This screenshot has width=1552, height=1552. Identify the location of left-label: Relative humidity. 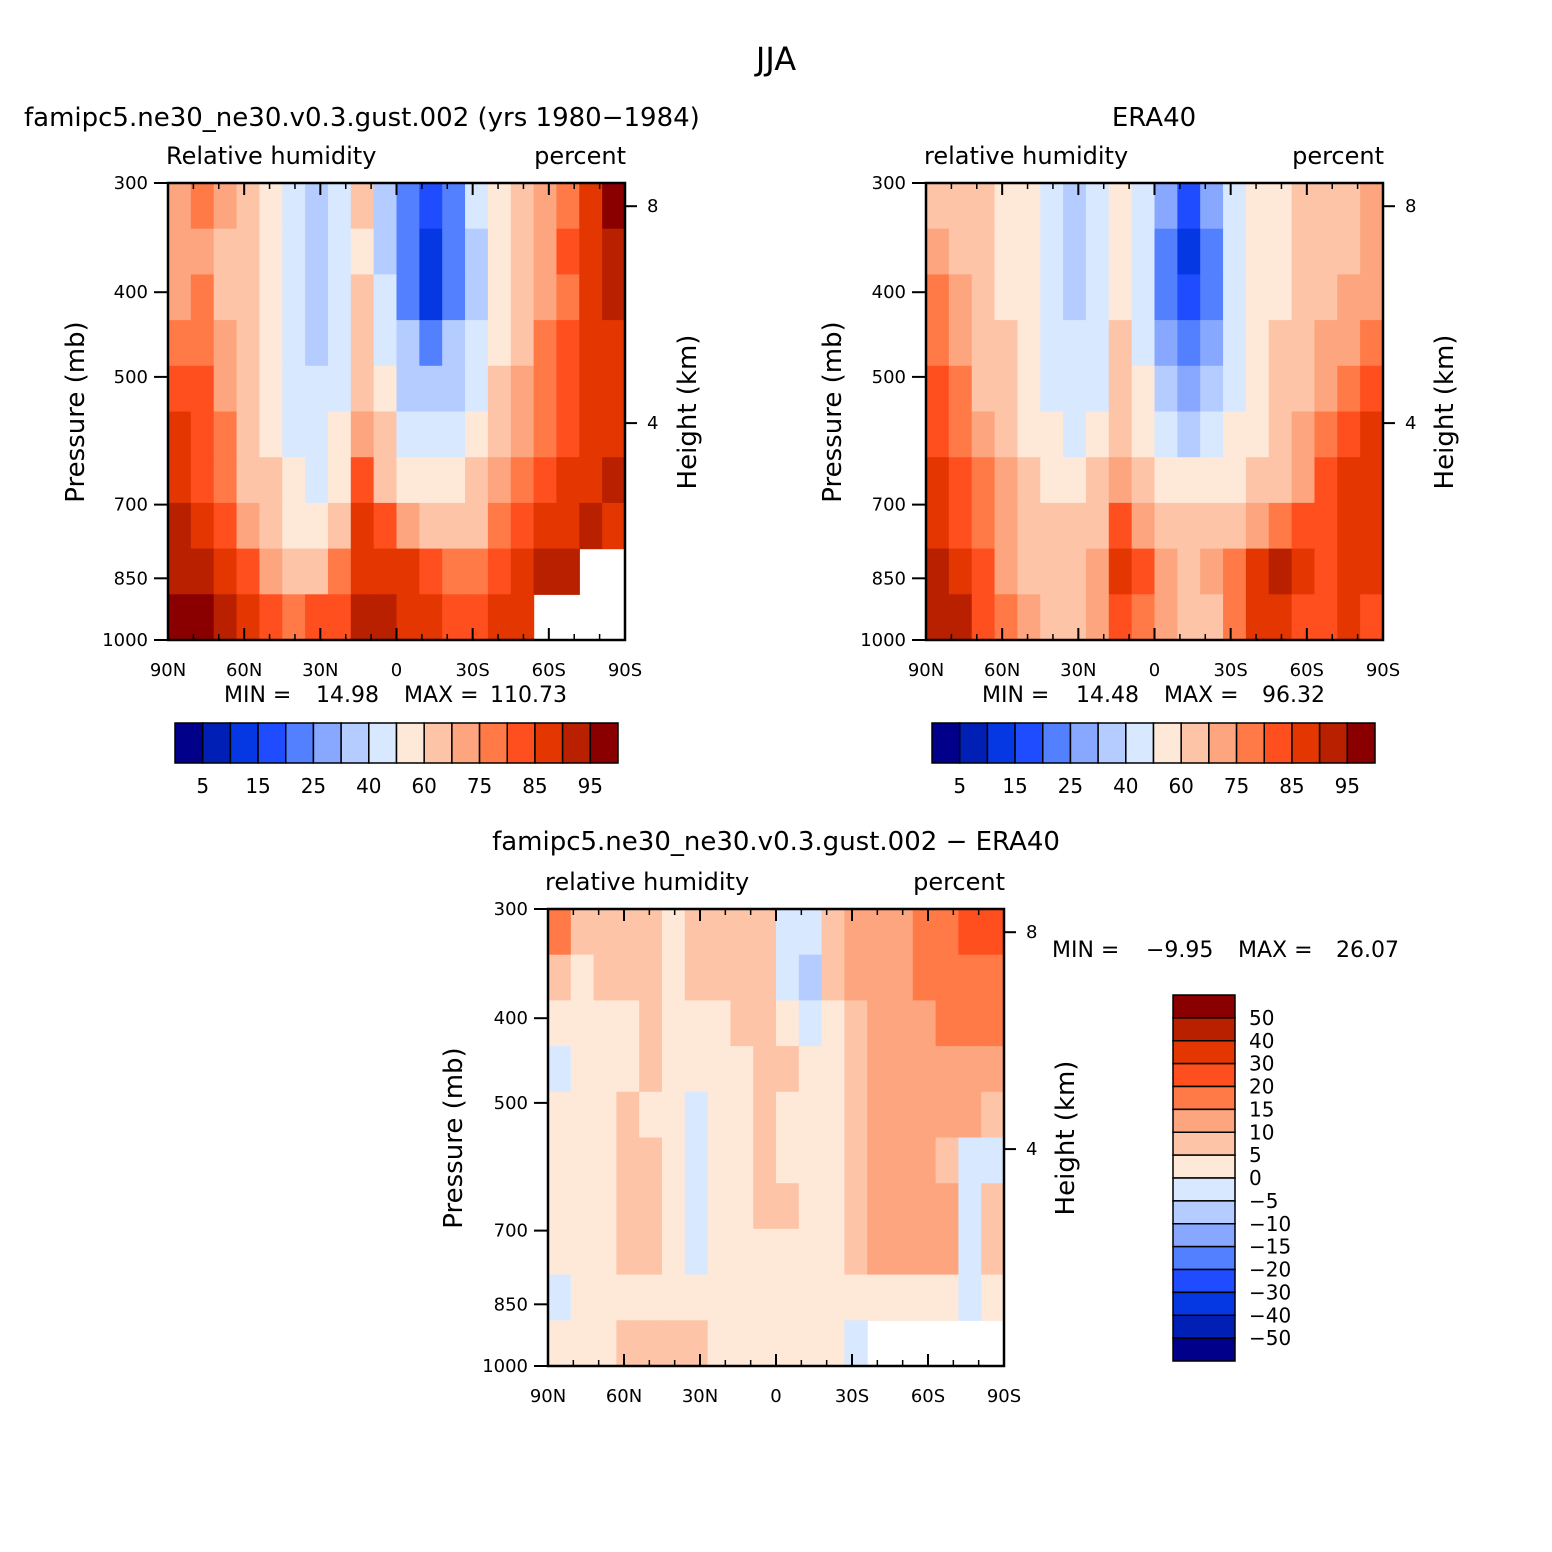
(271, 156).